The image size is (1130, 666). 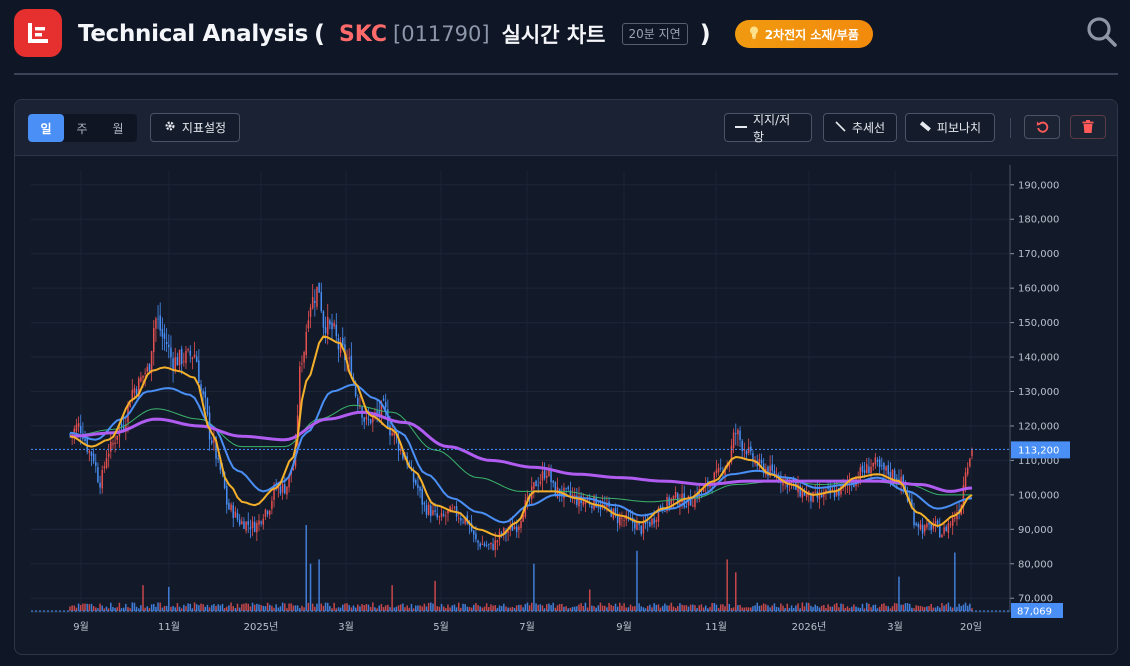 I want to click on theme-badge: 2차전지 소재/부품, so click(x=803, y=34).